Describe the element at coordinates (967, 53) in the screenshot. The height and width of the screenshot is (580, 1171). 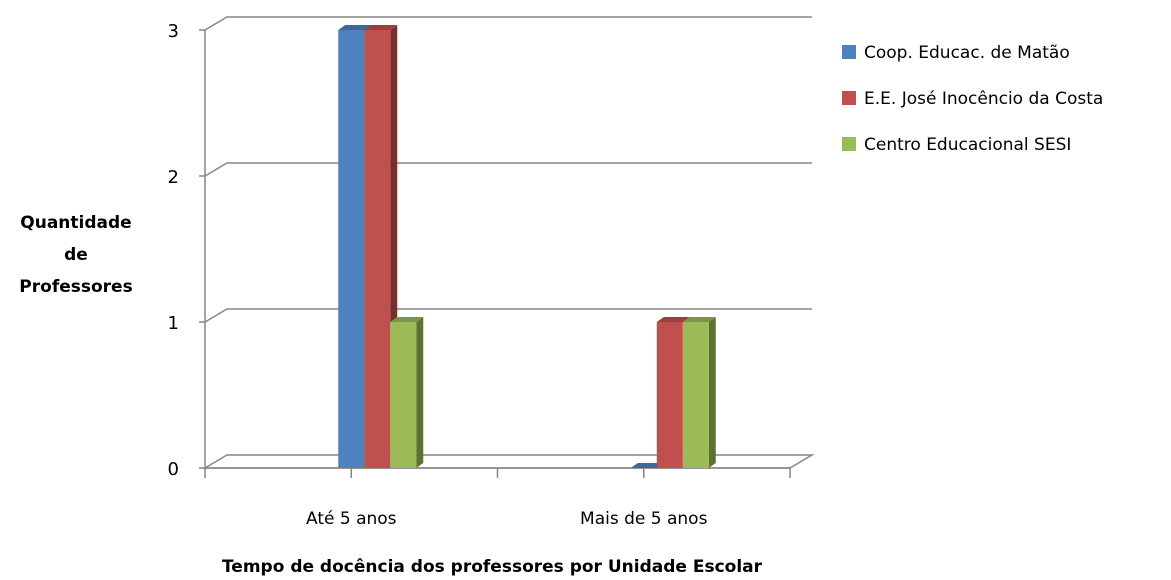
I see `legend-label: Coop. Educac. de Matão` at that location.